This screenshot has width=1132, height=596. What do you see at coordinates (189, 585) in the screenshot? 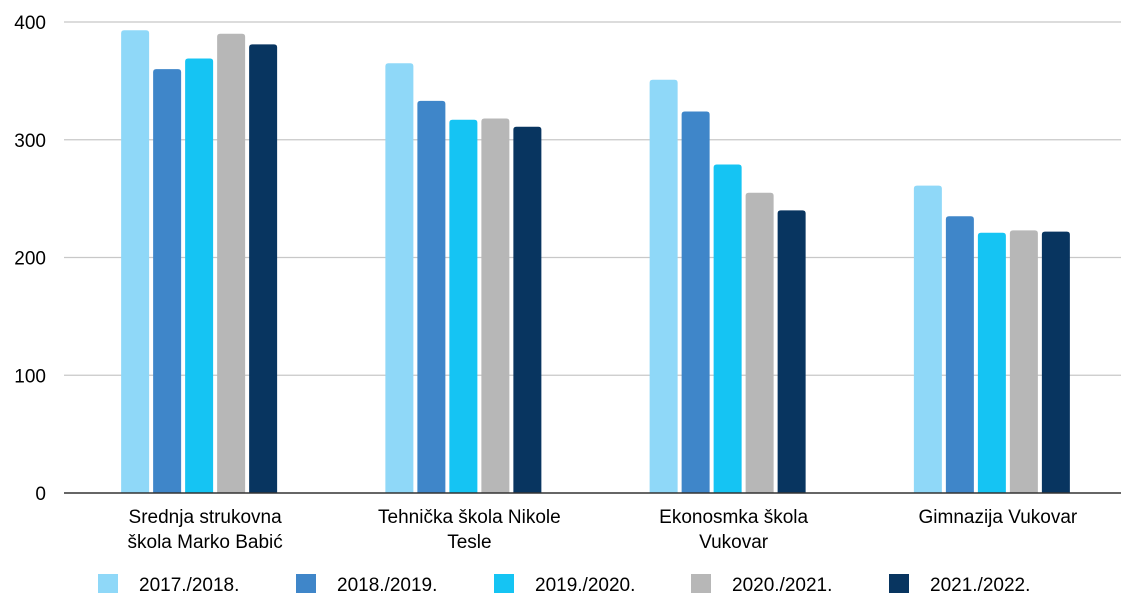
I see `legend-label: 2017./2018.` at bounding box center [189, 585].